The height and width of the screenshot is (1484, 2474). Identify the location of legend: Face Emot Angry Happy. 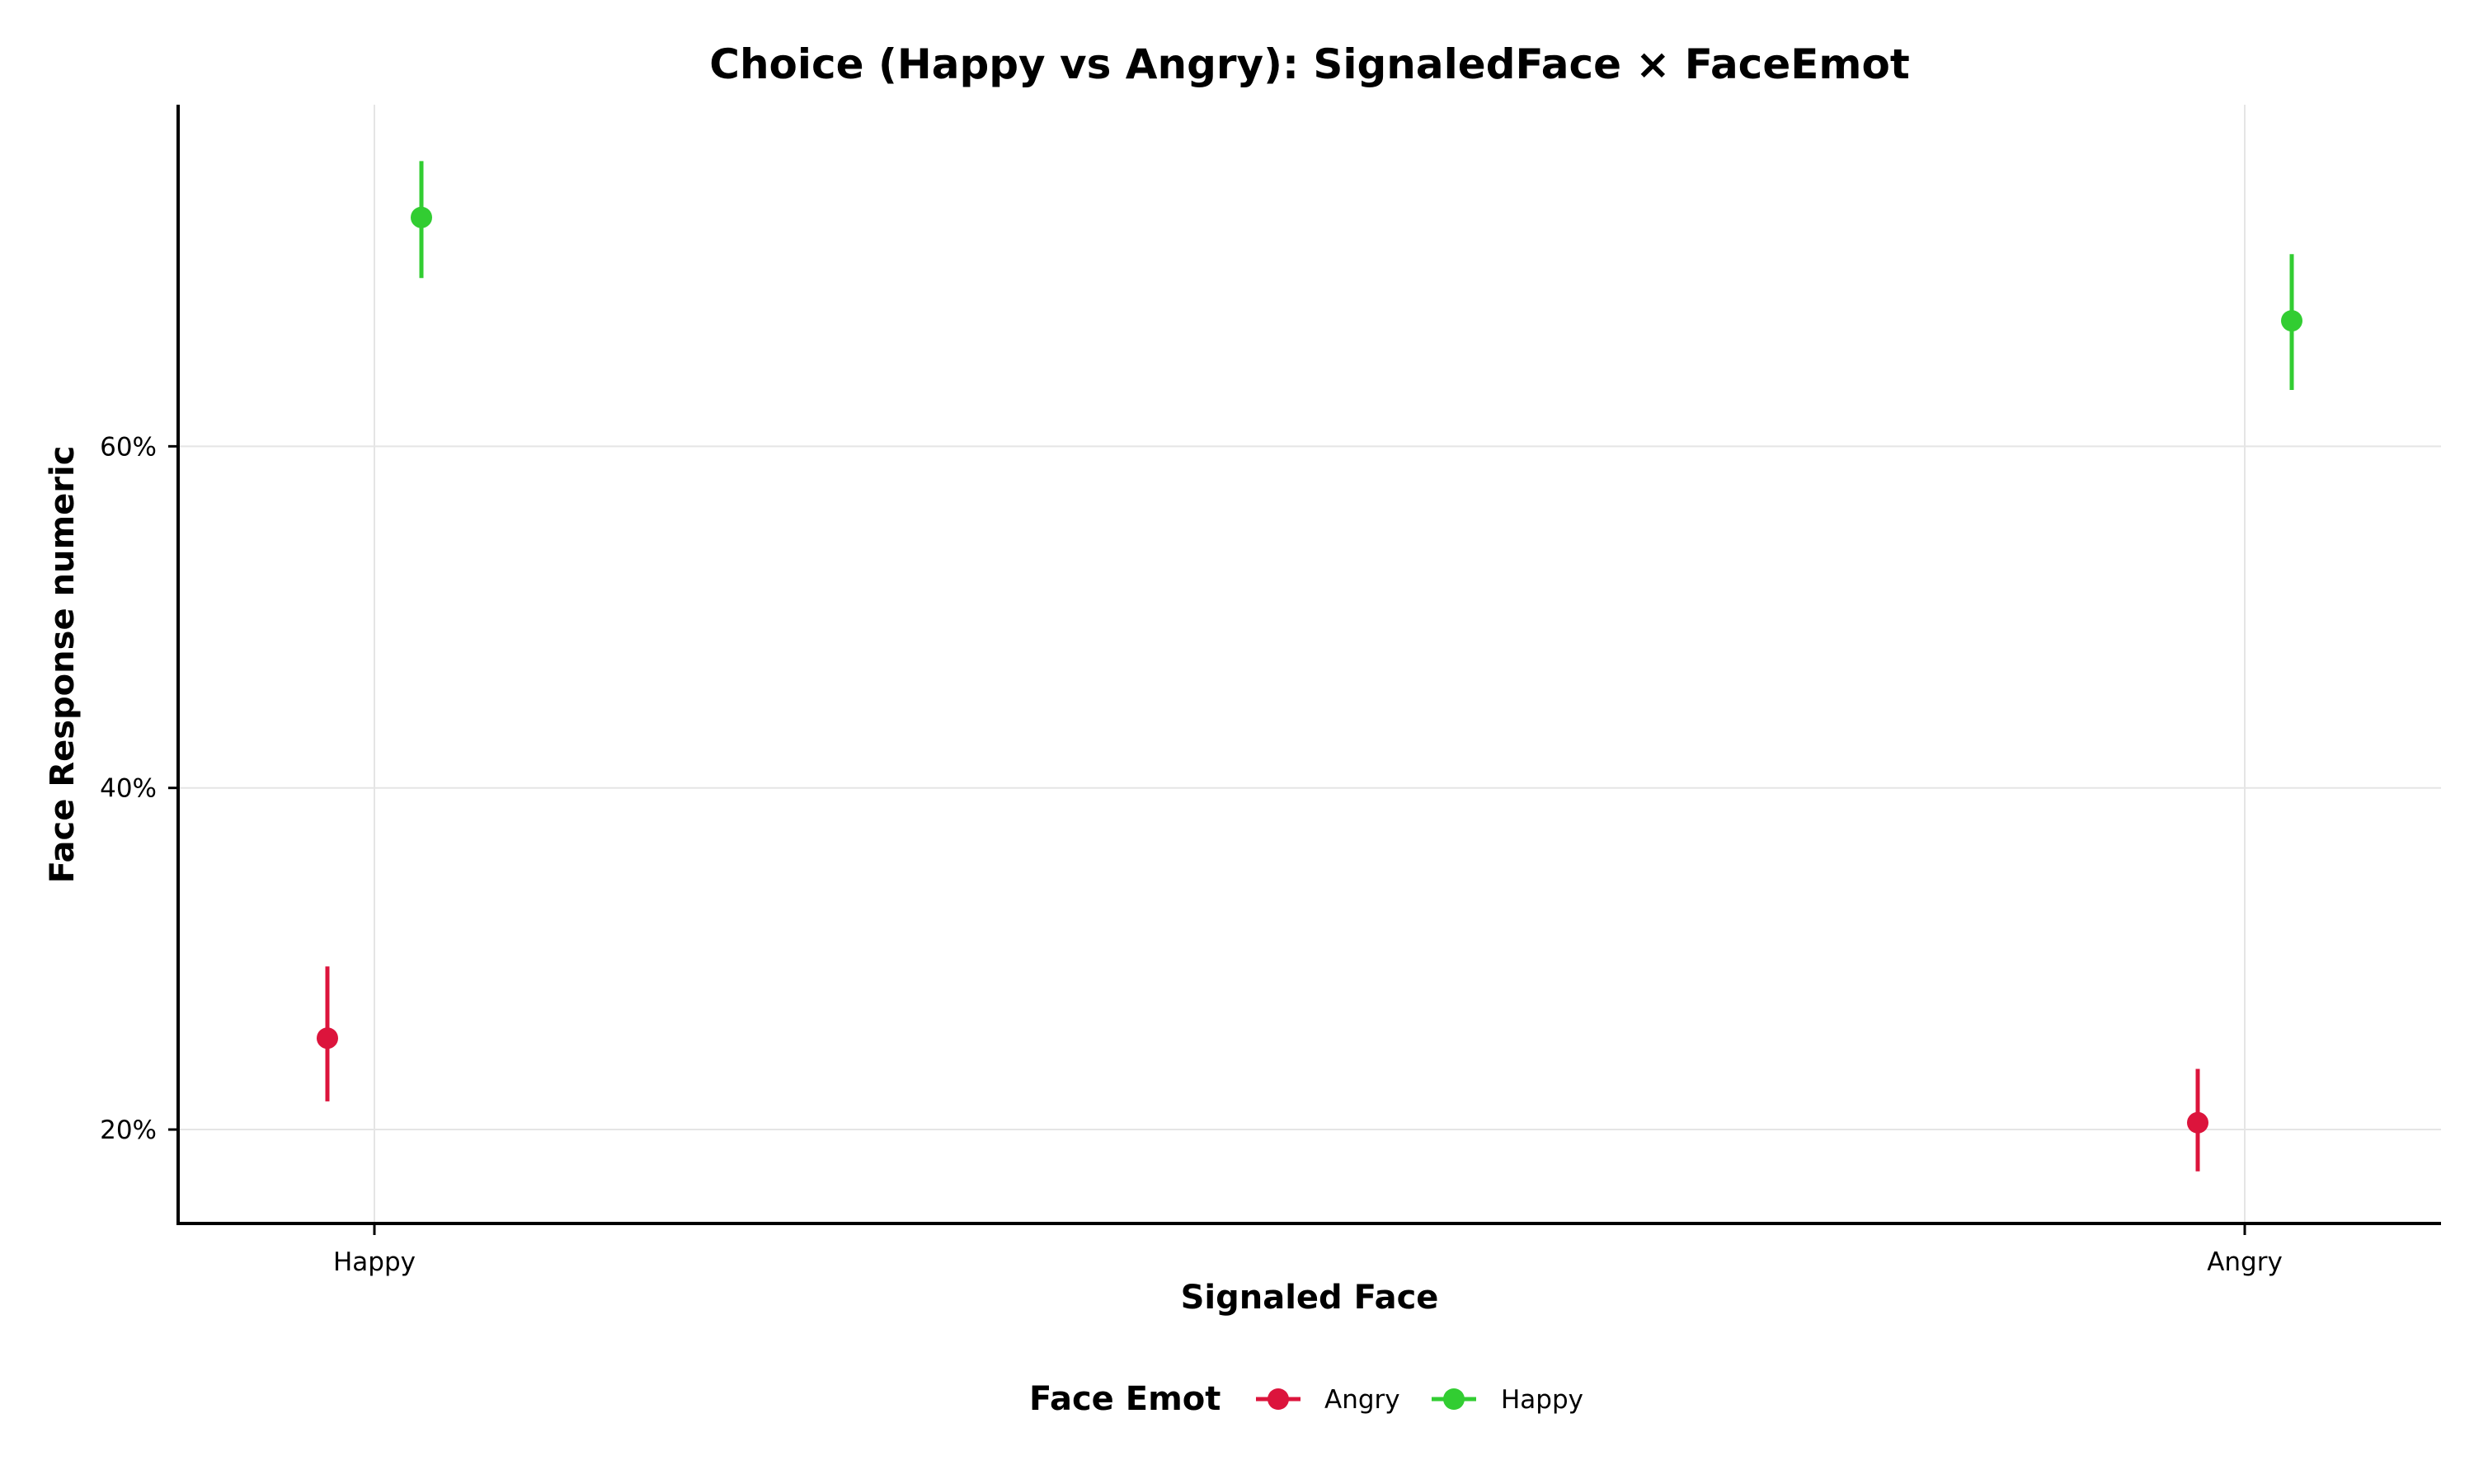
(1306, 1399).